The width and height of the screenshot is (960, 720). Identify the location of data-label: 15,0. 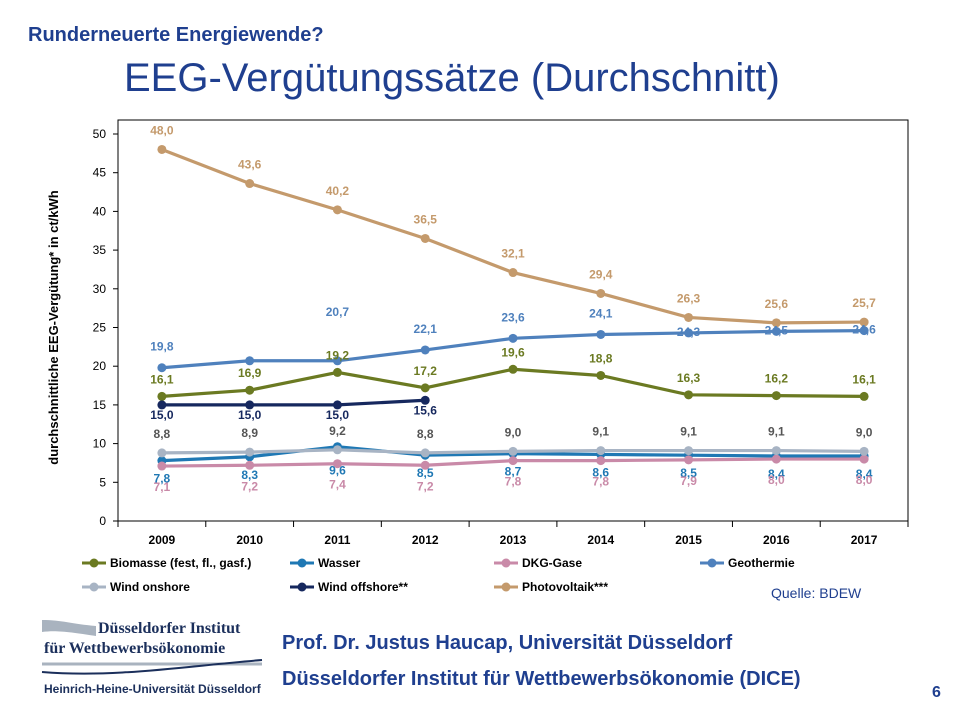
(338, 415).